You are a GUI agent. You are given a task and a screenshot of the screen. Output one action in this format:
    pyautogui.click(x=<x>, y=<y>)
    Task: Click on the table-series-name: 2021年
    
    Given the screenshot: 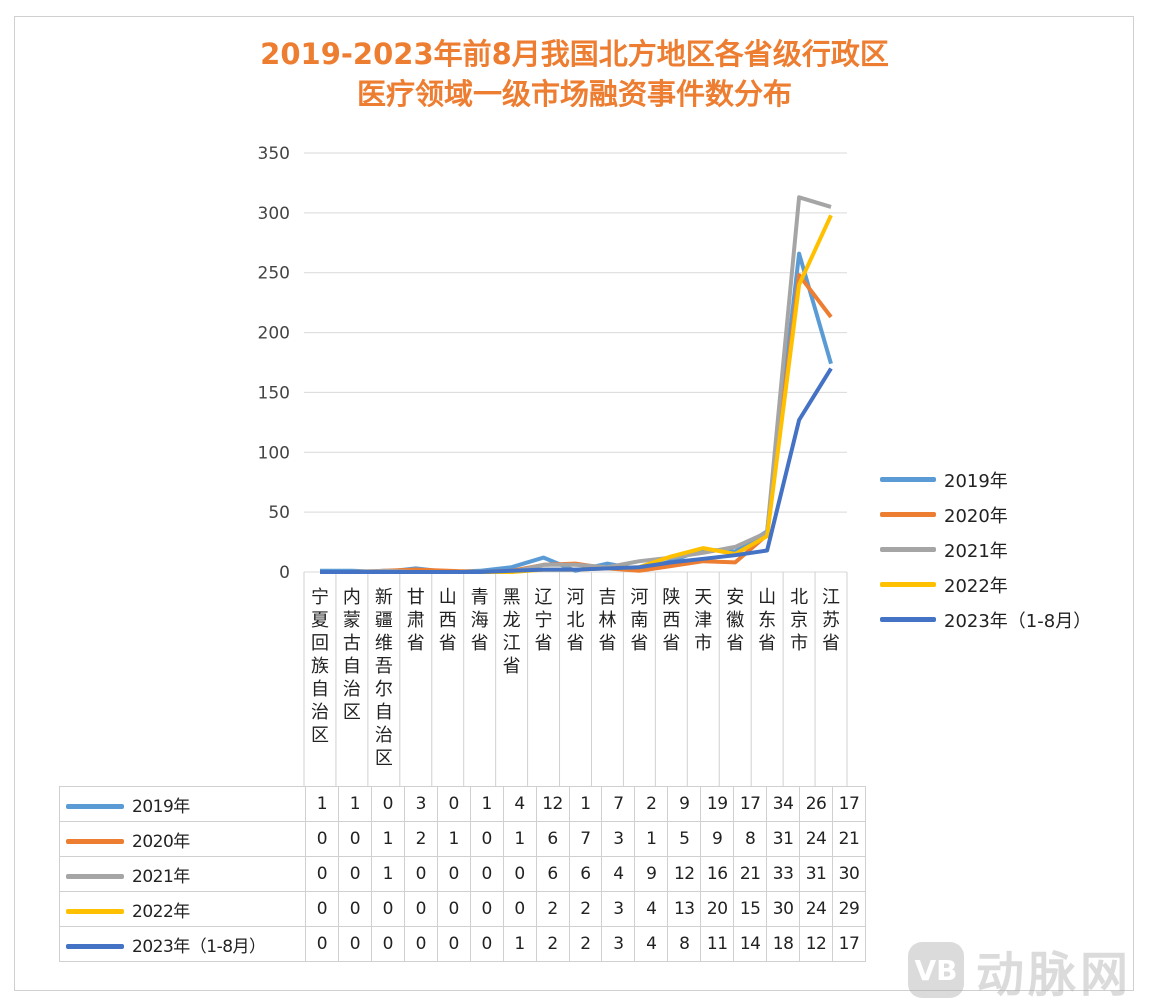 What is the action you would take?
    pyautogui.click(x=161, y=876)
    